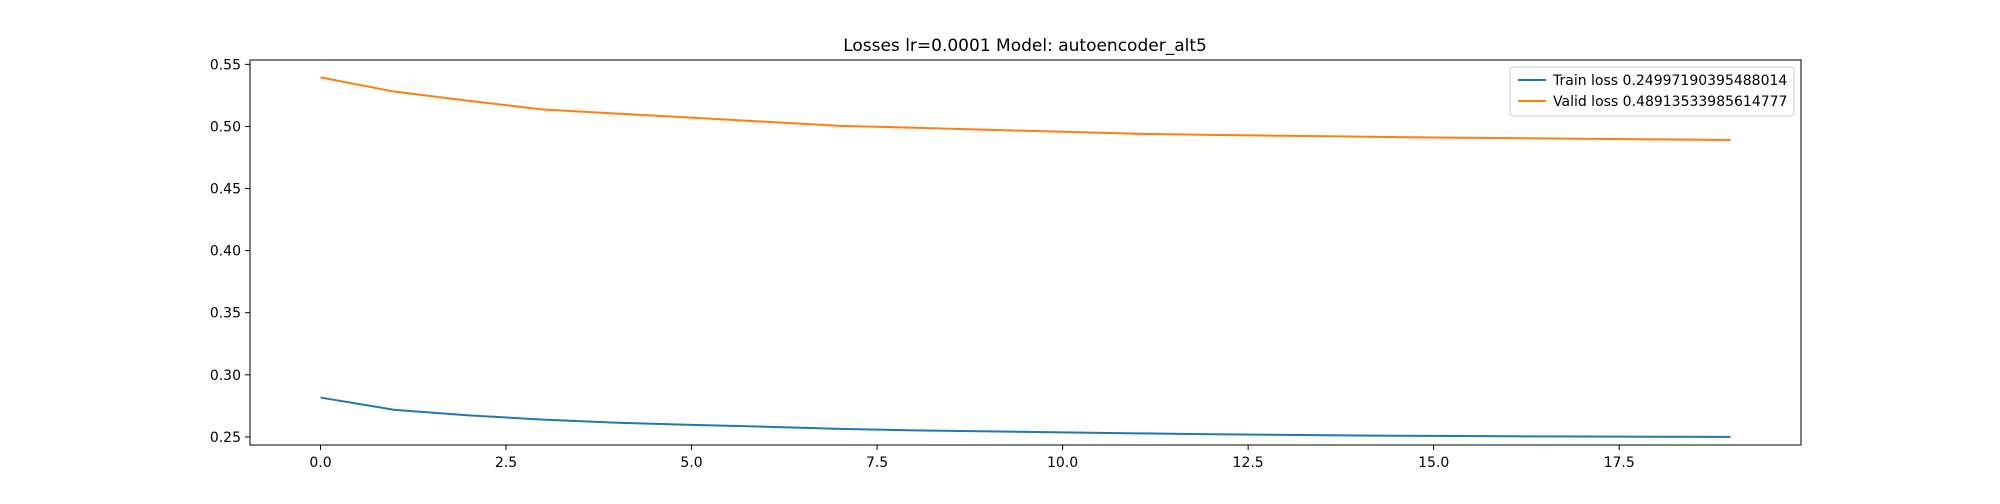  I want to click on y-tick-label: 0.55, so click(225, 65).